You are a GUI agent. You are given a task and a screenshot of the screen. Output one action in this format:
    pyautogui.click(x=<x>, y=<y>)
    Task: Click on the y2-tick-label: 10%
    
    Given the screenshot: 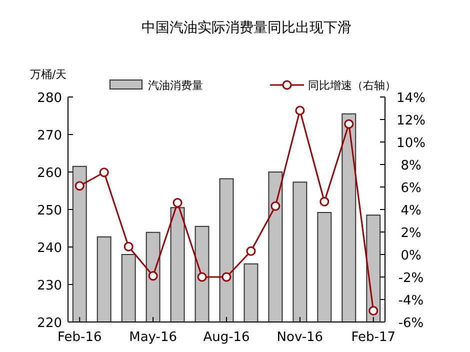 What is the action you would take?
    pyautogui.click(x=411, y=143)
    